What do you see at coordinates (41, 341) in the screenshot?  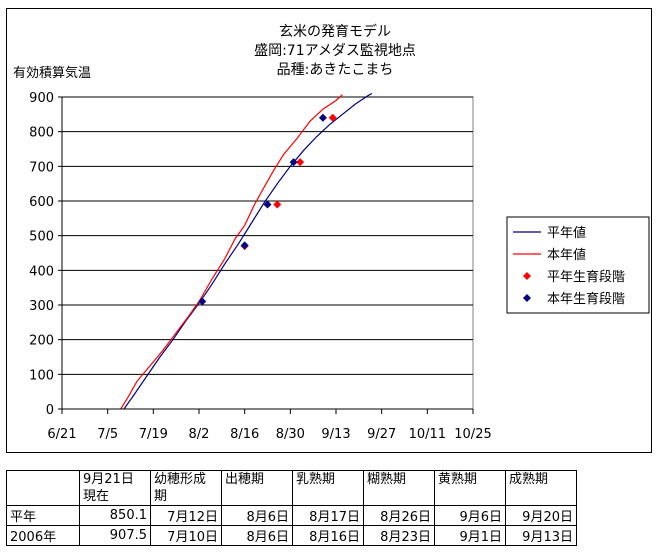 I see `y-tick-label: 200` at bounding box center [41, 341].